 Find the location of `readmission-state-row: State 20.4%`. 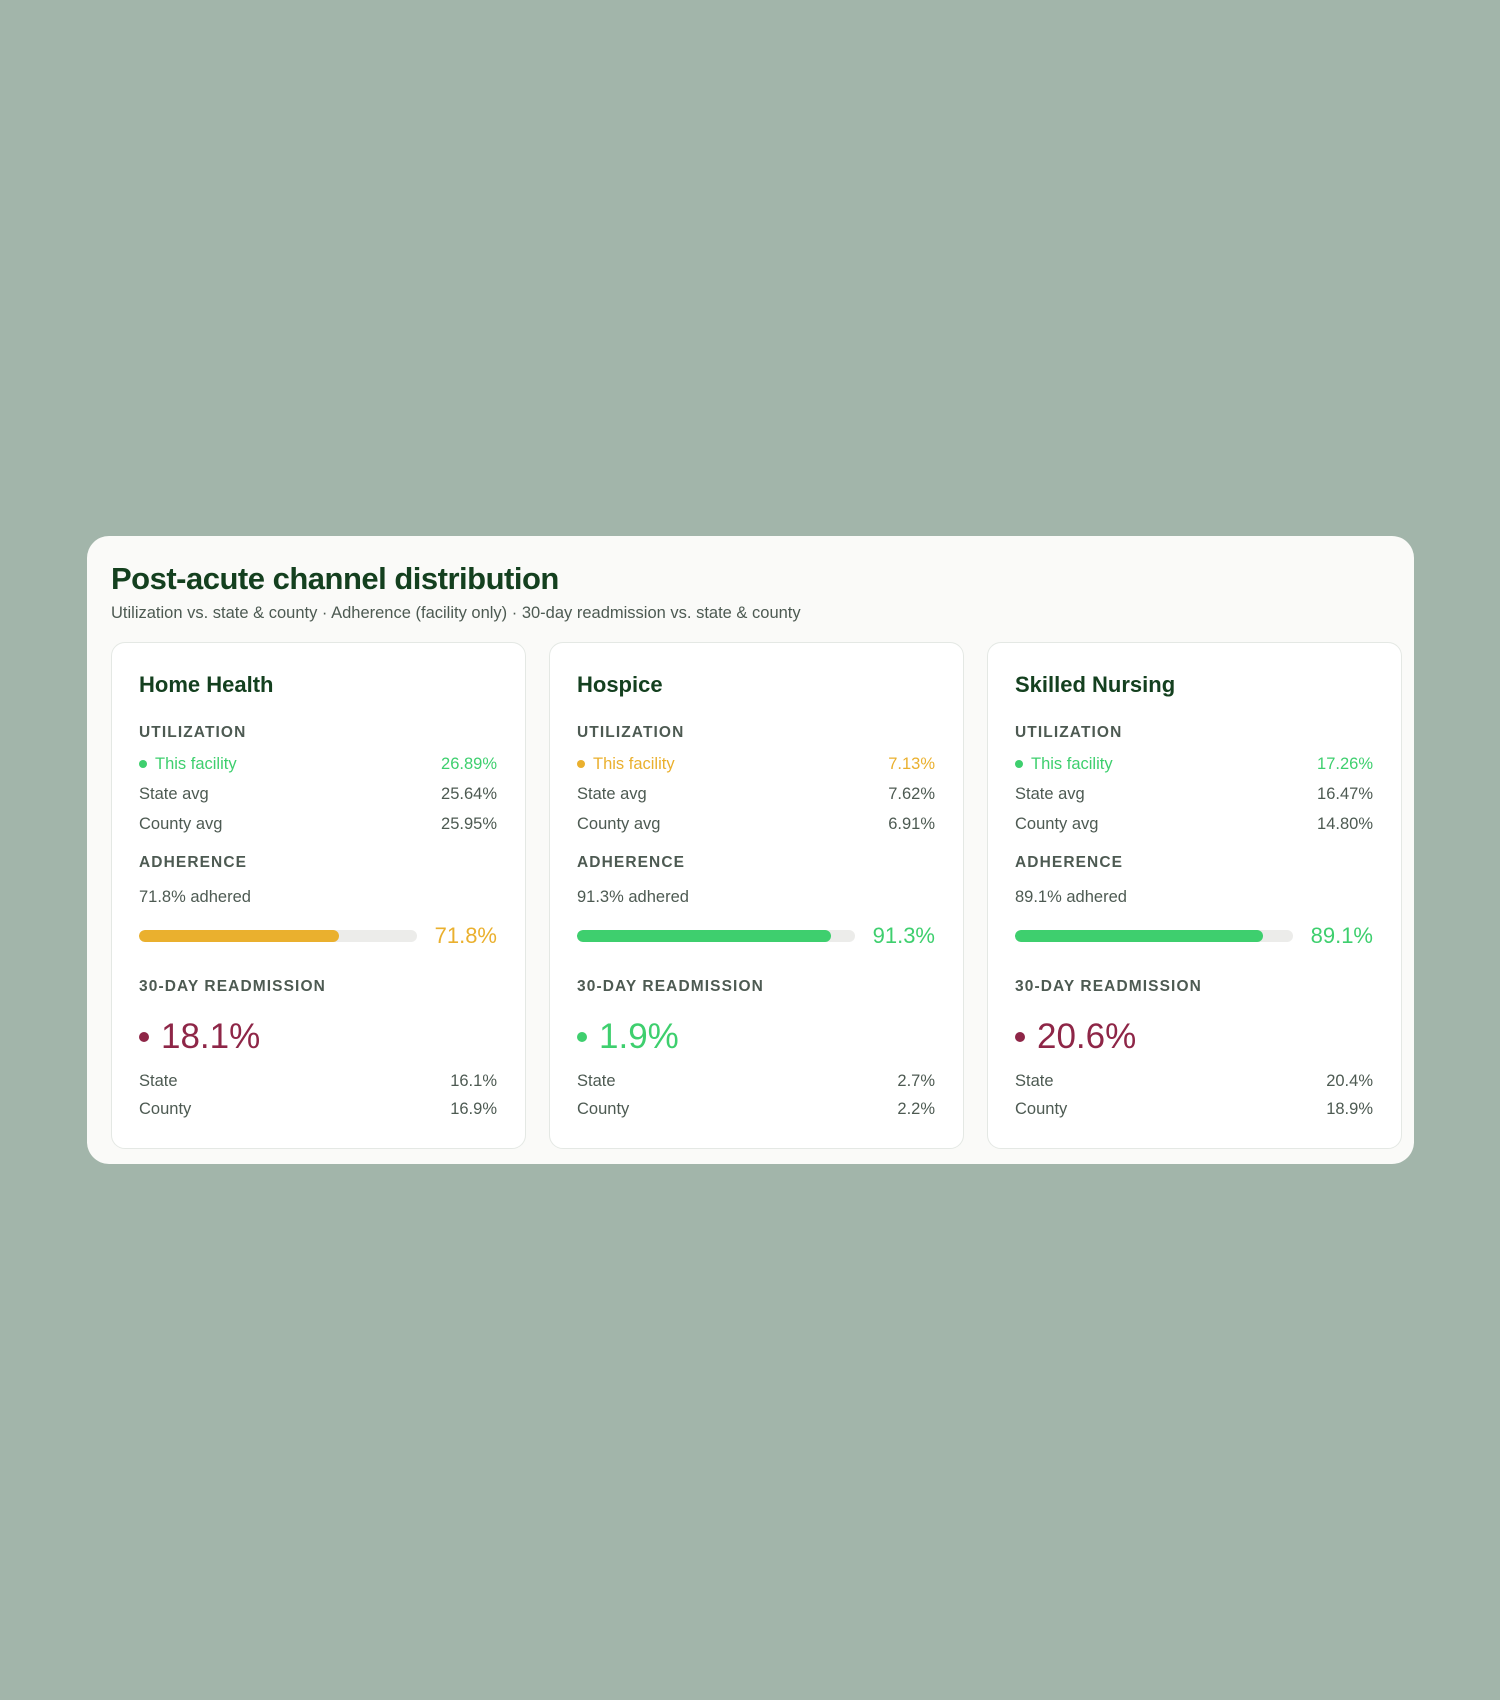

readmission-state-row: State 20.4% is located at coordinates (1194, 1081).